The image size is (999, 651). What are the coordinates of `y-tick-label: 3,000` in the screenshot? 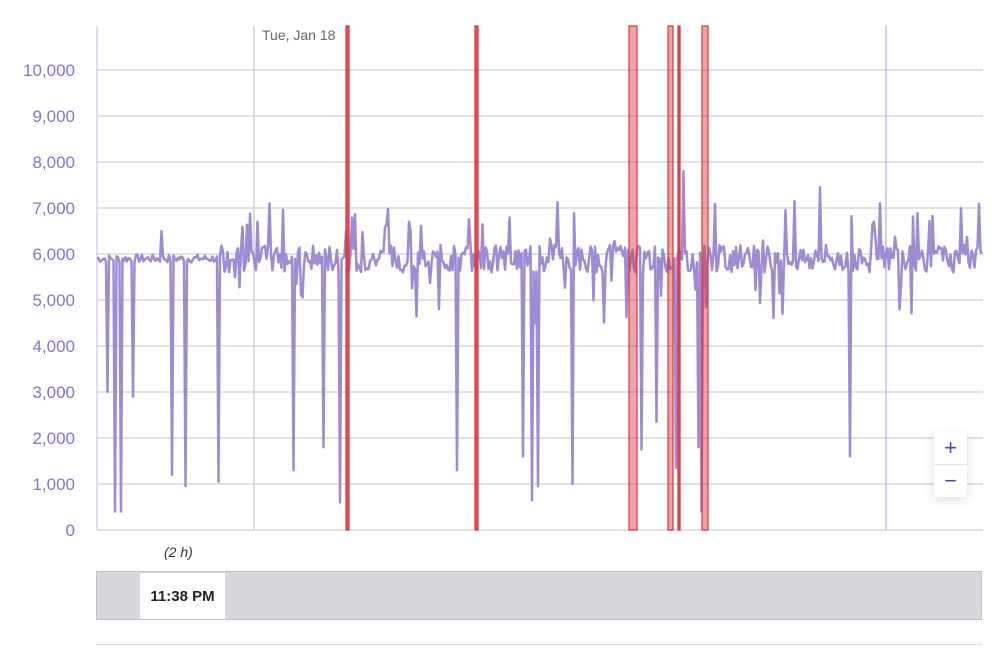 It's located at (53, 392).